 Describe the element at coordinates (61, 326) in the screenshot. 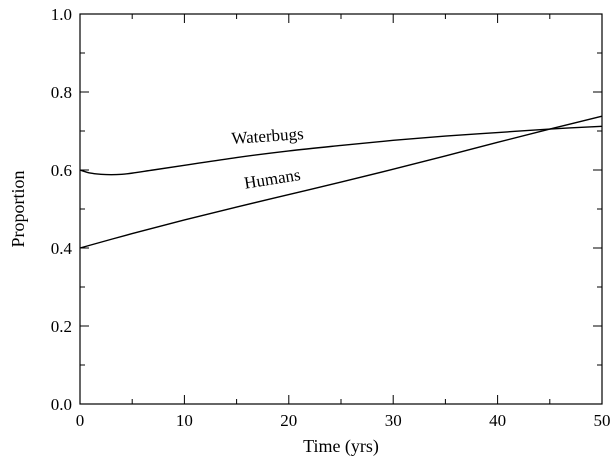

I see `y-tick-label: 0.2` at that location.